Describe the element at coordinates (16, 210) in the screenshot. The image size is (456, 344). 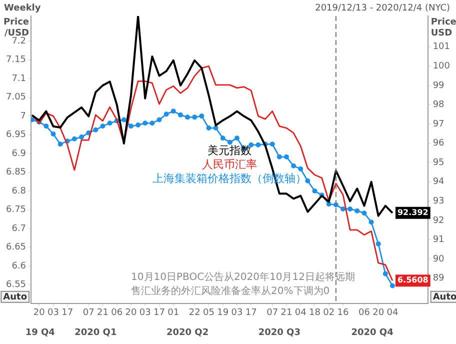
I see `y-tick-label: 6.75` at that location.